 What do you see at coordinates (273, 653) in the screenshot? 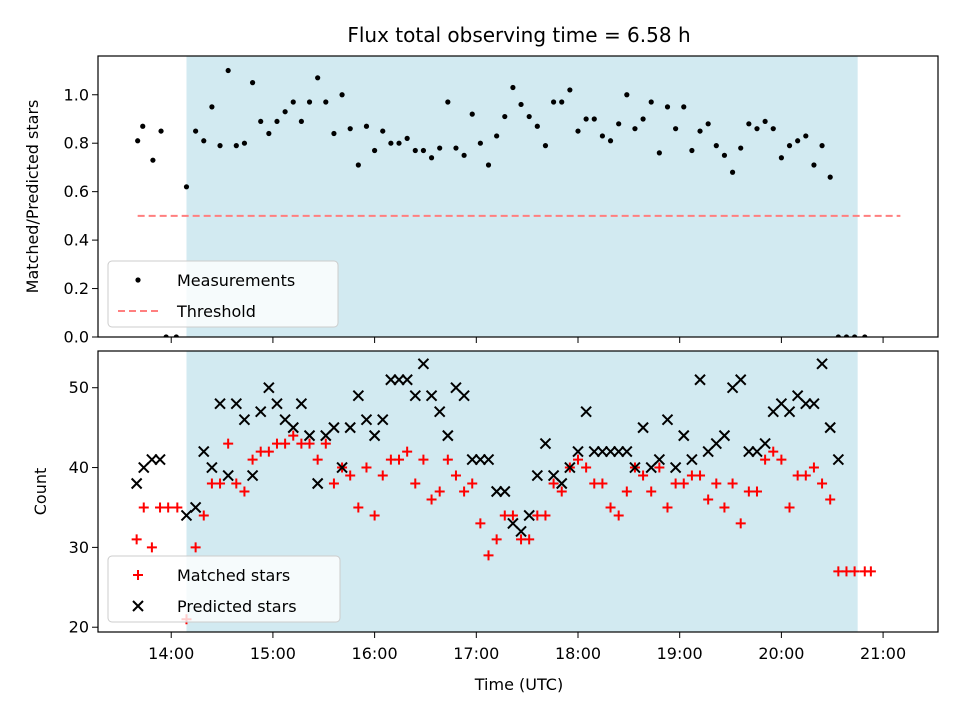
I see `x-tick-label: 15:00` at bounding box center [273, 653].